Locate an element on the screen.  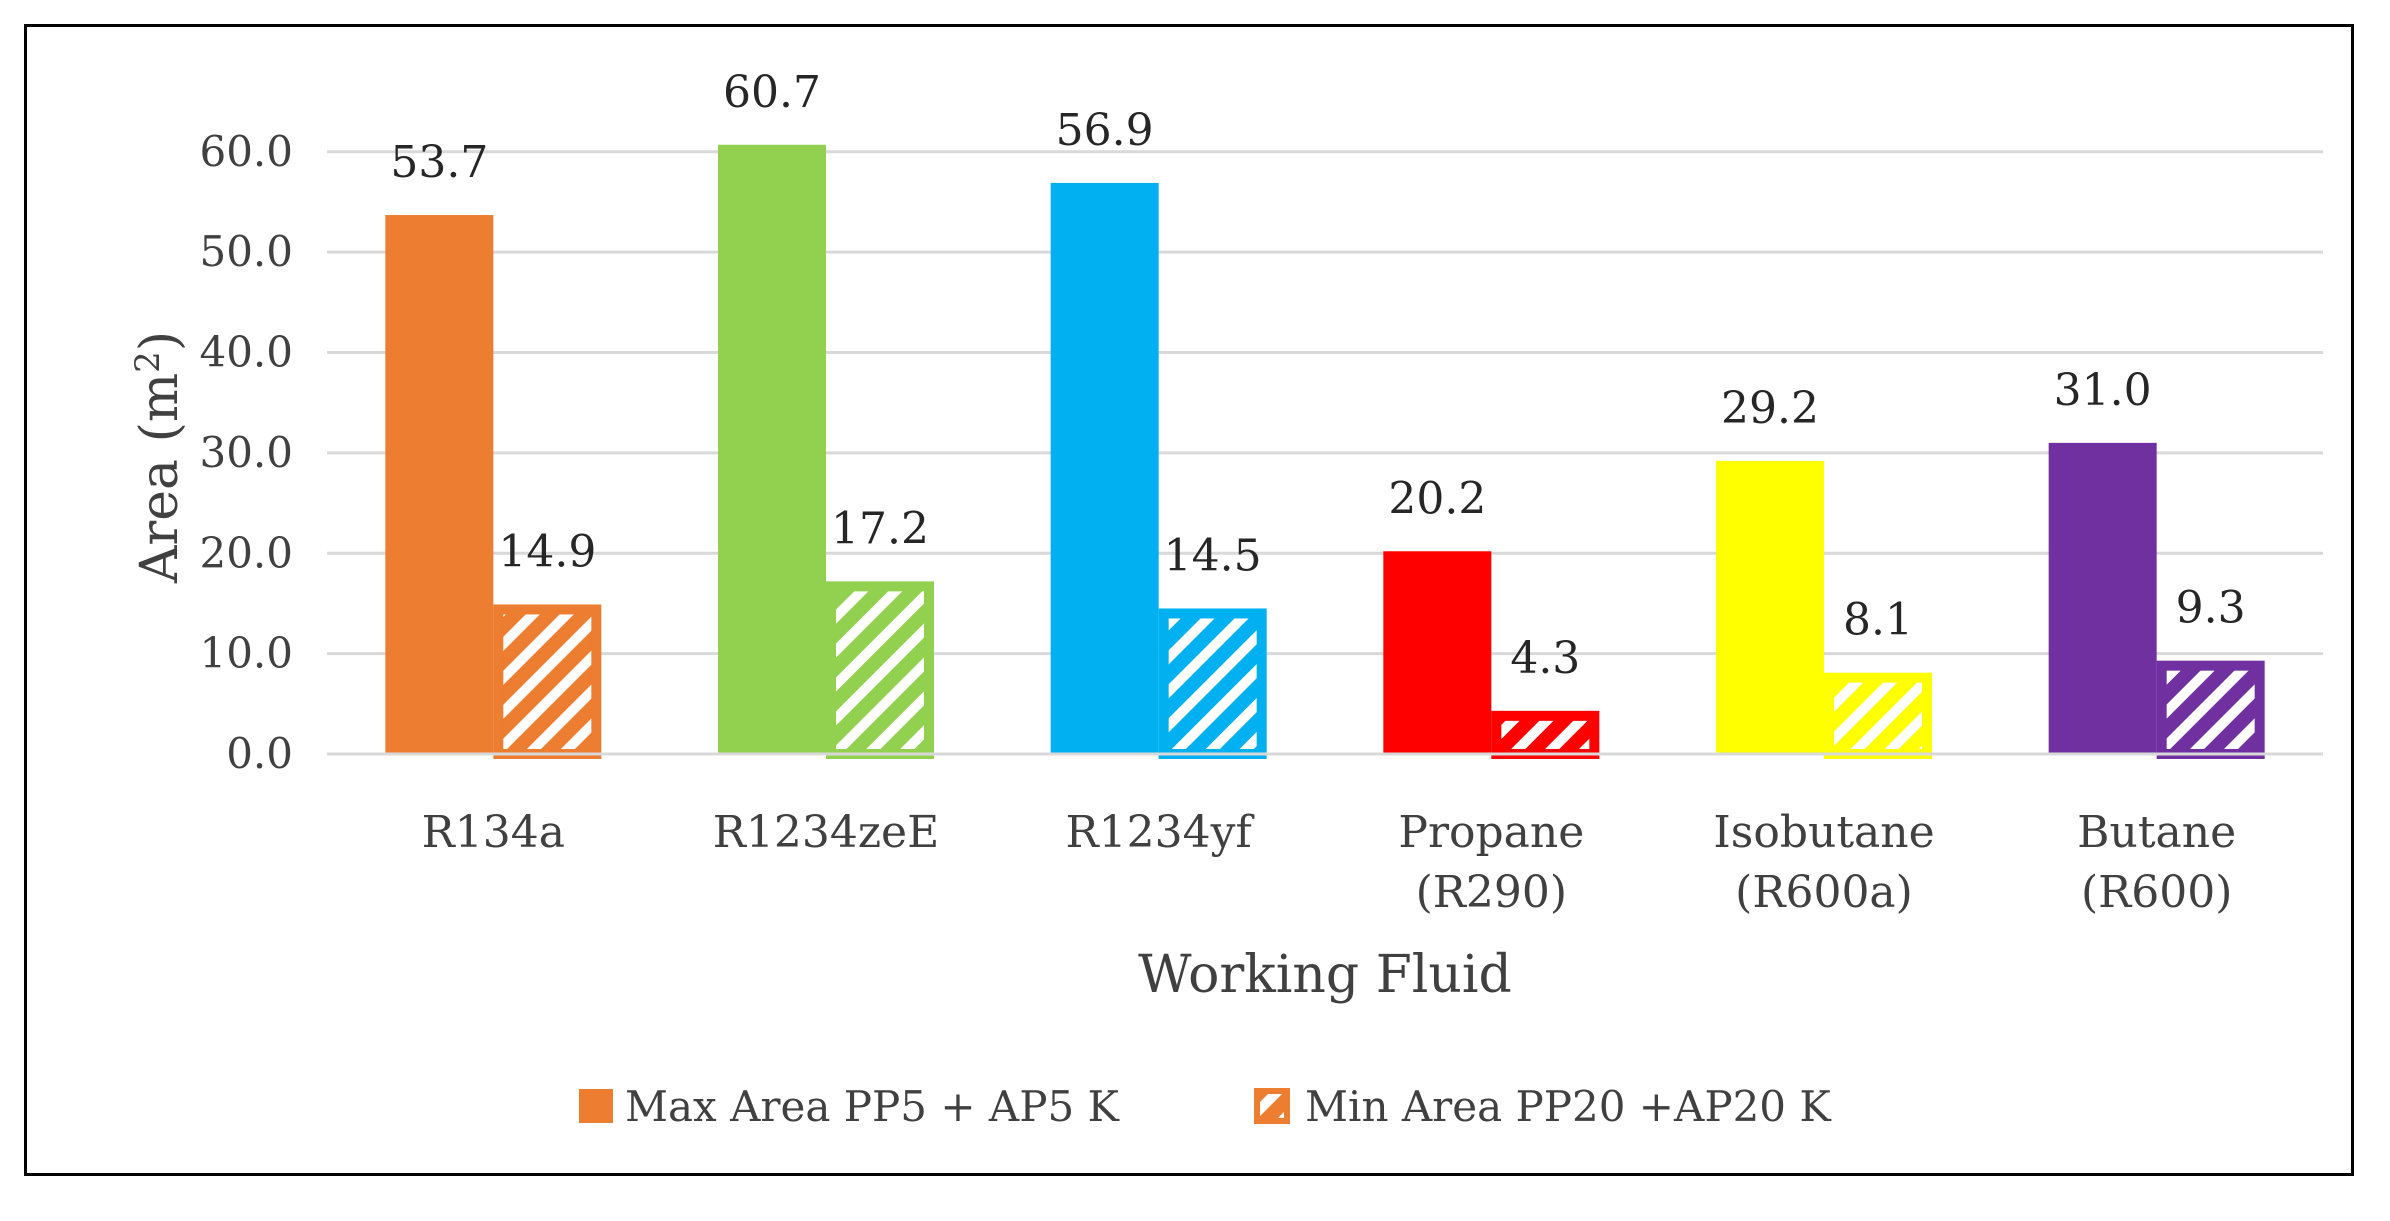
x-tick-label: Isobutane is located at coordinates (1823, 832).